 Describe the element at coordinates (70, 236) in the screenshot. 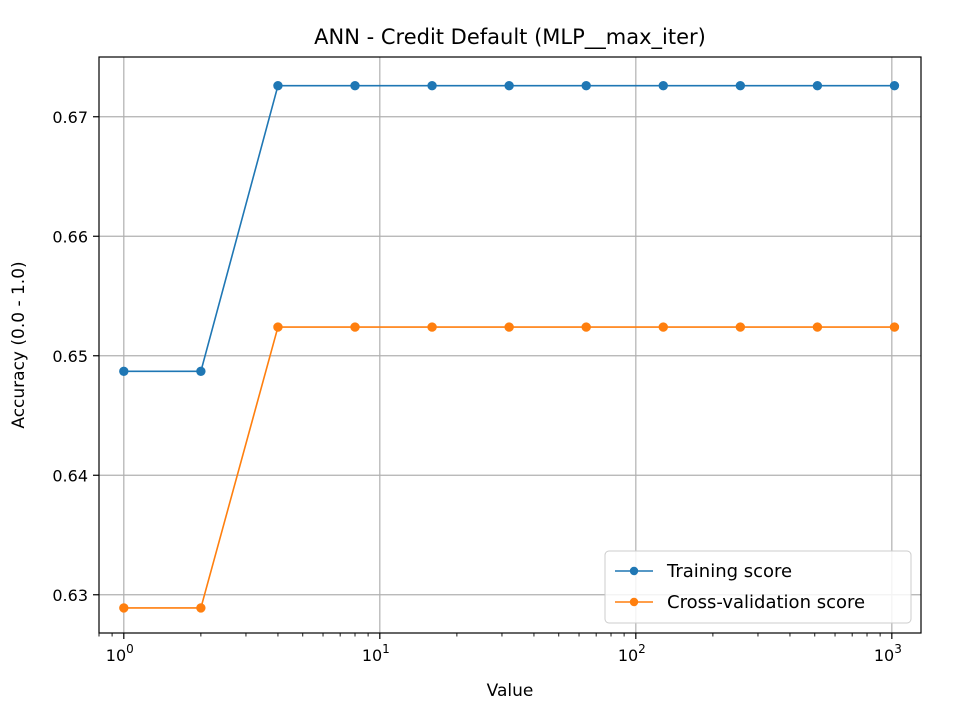

I see `y-tick-label: 0.66` at that location.